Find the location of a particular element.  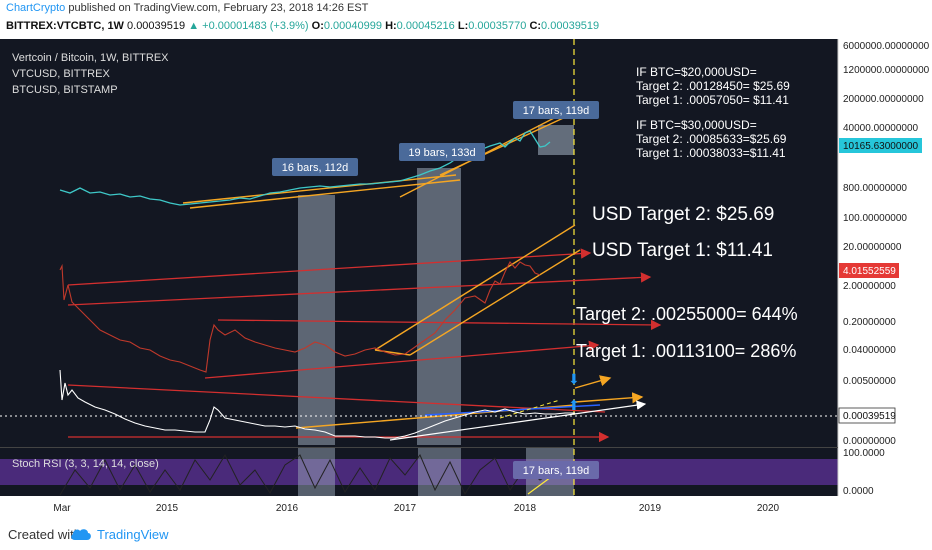

ohlc-open-label: O: is located at coordinates (317, 26).